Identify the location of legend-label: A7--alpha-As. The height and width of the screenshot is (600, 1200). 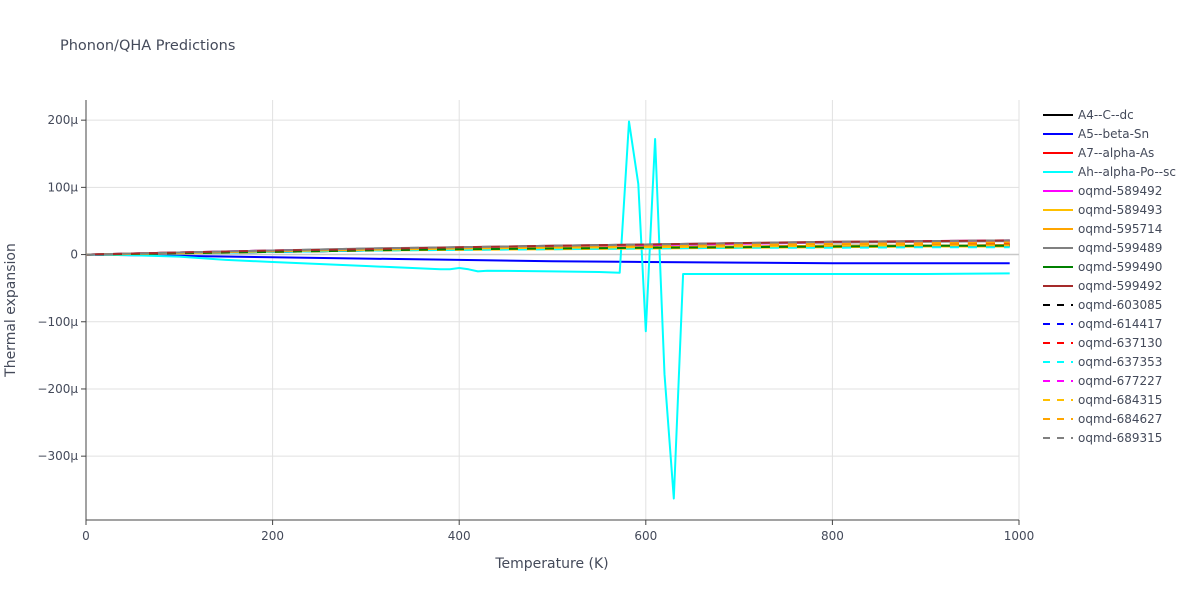
(1116, 153).